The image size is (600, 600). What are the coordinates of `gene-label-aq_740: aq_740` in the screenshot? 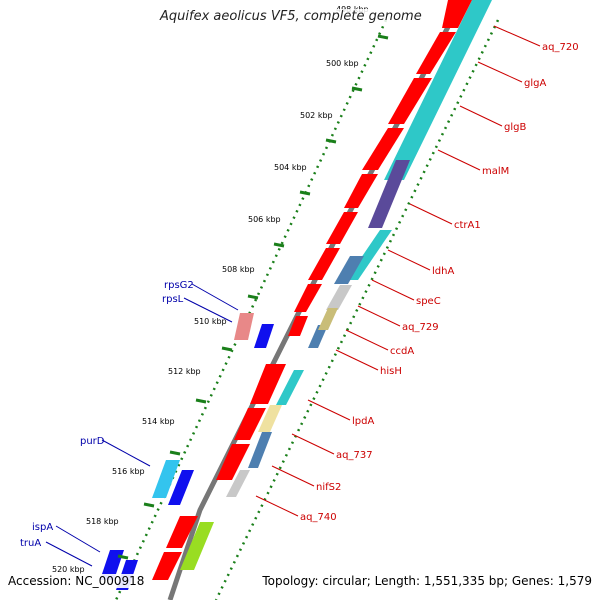 It's located at (318, 517).